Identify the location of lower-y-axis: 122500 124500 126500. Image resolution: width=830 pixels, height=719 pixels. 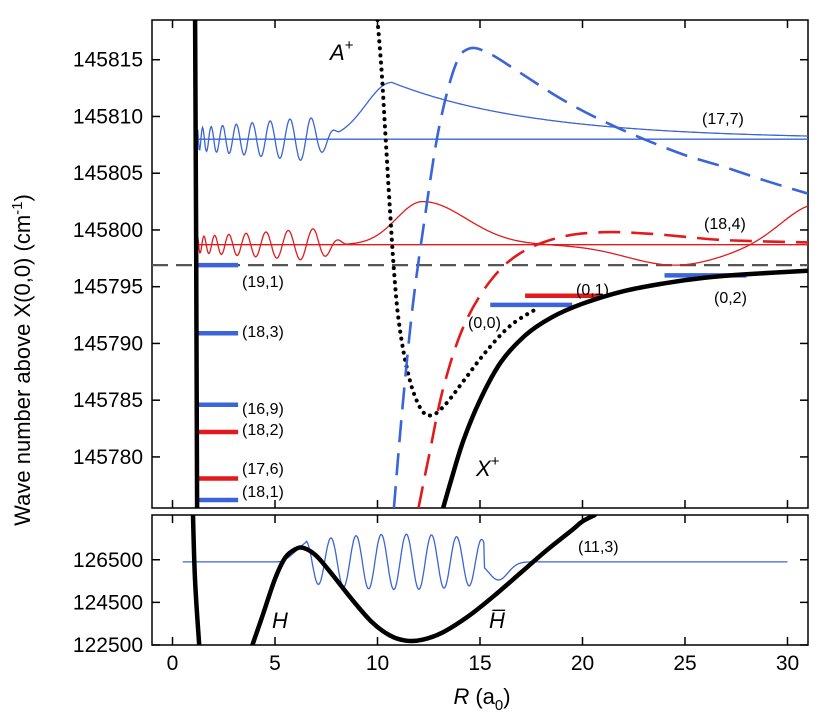
(440, 603).